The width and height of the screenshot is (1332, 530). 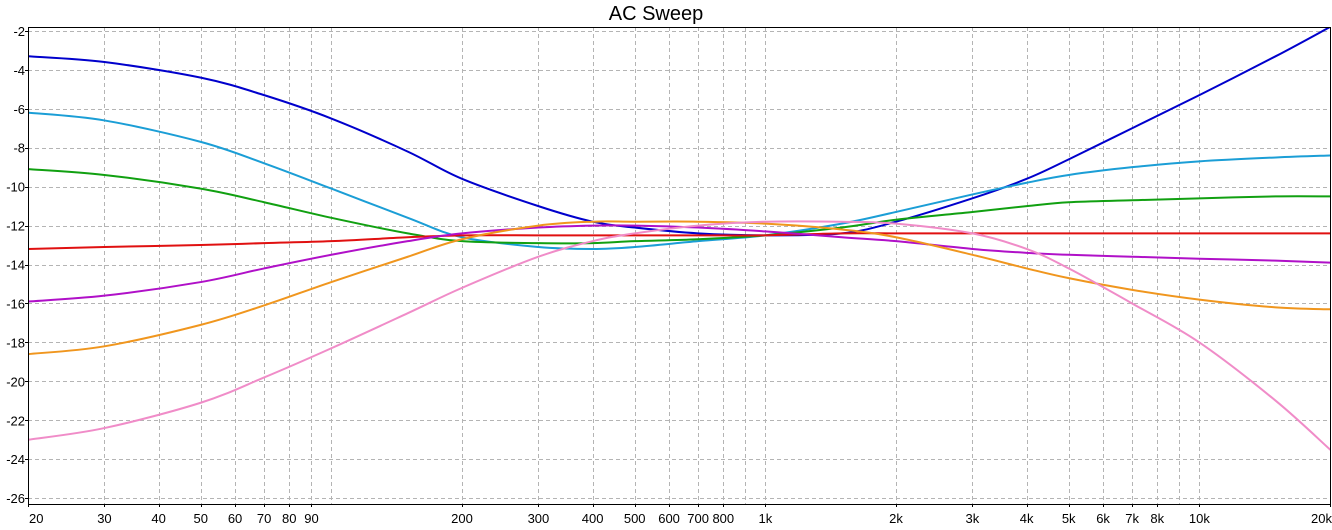 I want to click on y-tick-label: -22, so click(x=15, y=420).